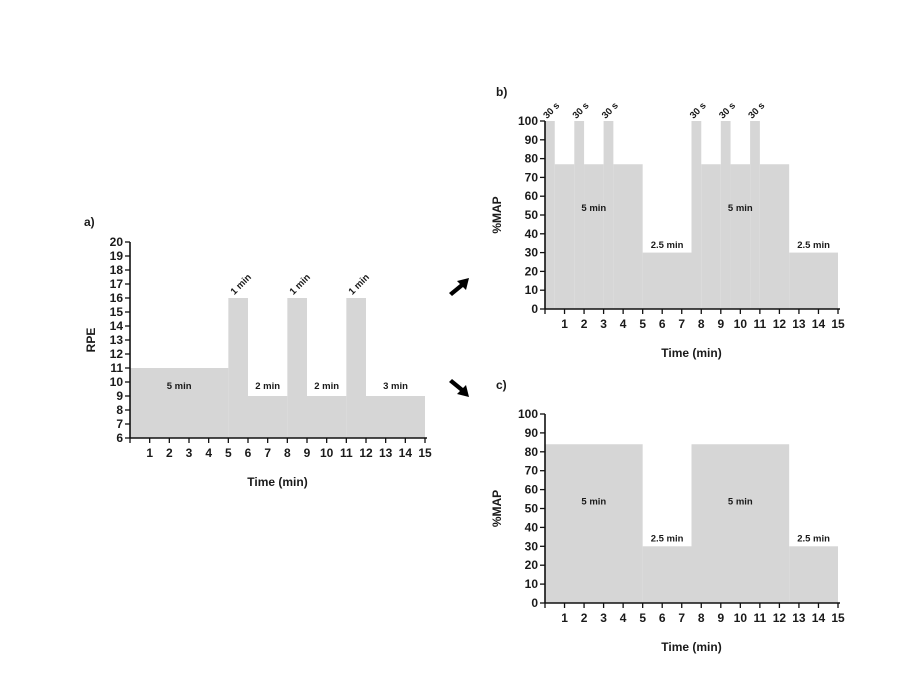 The width and height of the screenshot is (923, 681). Describe the element at coordinates (117, 326) in the screenshot. I see `y-tick-label: 14` at that location.